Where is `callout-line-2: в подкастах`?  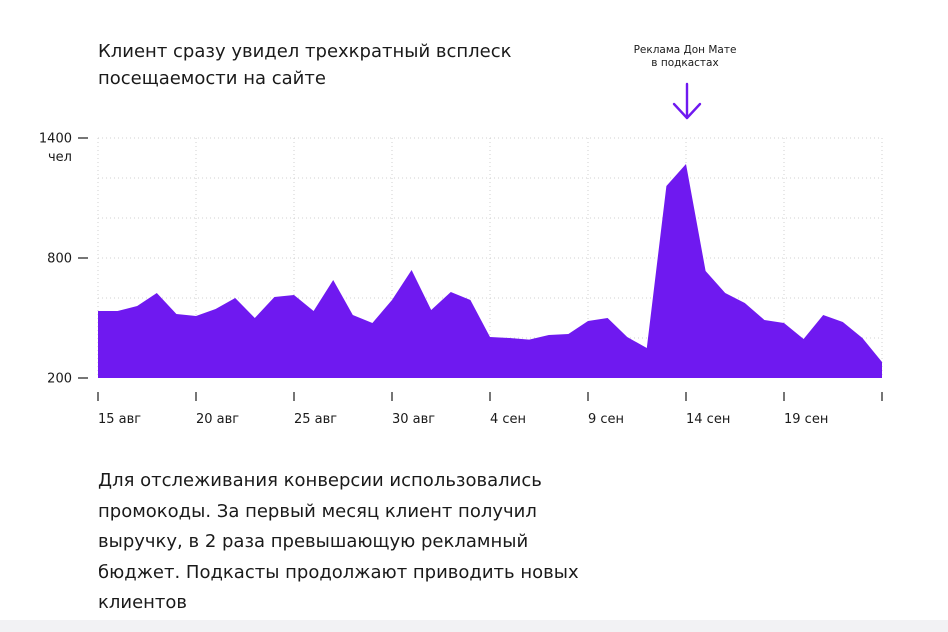 callout-line-2: в подкастах is located at coordinates (685, 63).